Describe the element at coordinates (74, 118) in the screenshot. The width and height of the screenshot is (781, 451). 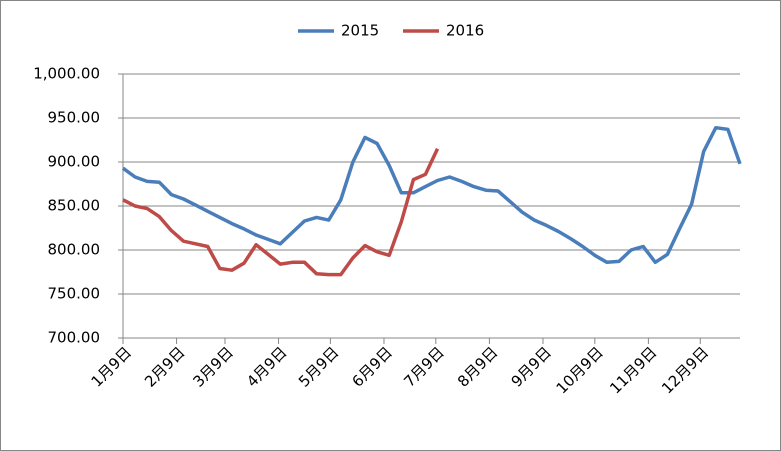
I see `y-tick-label: 950.00` at that location.